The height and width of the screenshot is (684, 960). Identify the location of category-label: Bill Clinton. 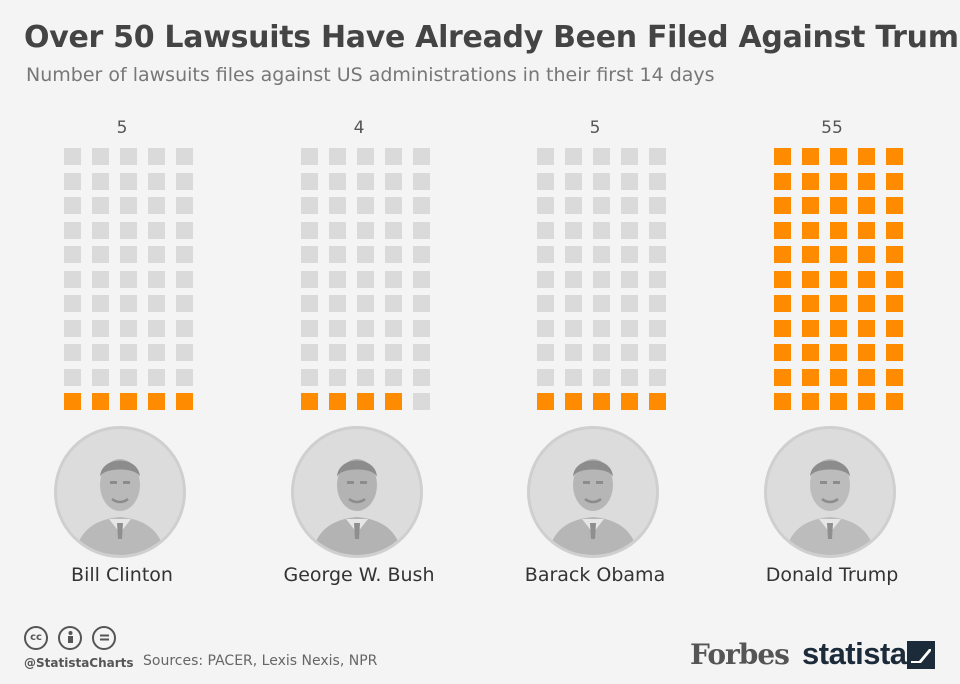
(122, 575).